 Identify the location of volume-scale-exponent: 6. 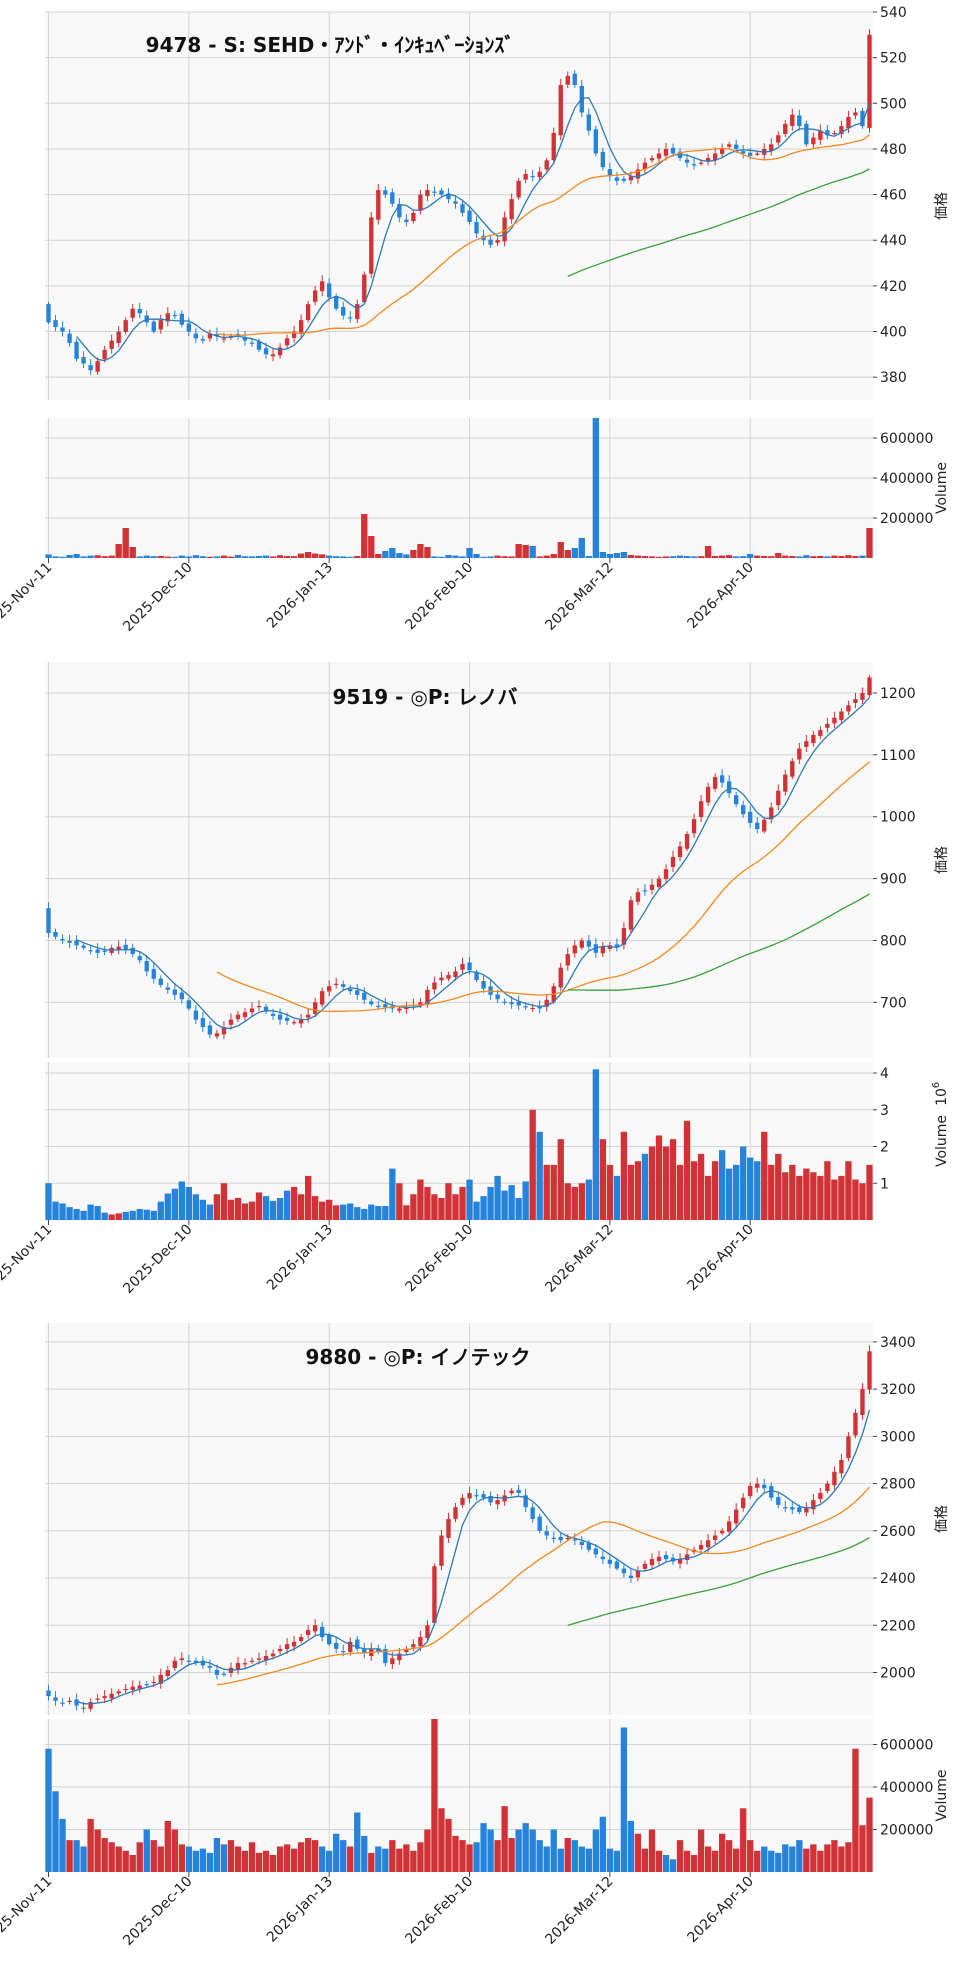
(936, 1085).